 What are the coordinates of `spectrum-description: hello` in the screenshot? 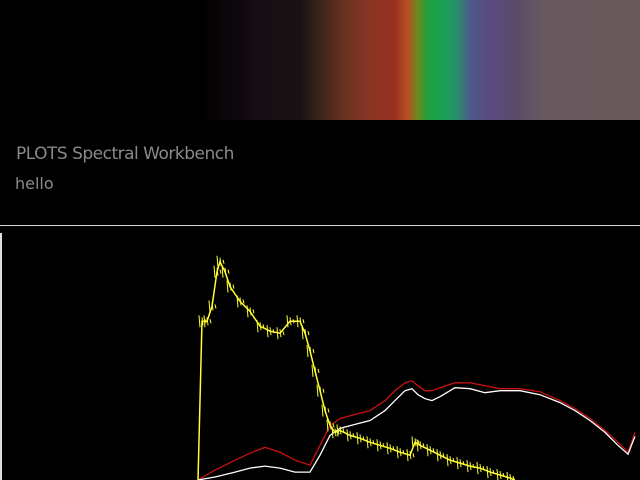 It's located at (34, 183).